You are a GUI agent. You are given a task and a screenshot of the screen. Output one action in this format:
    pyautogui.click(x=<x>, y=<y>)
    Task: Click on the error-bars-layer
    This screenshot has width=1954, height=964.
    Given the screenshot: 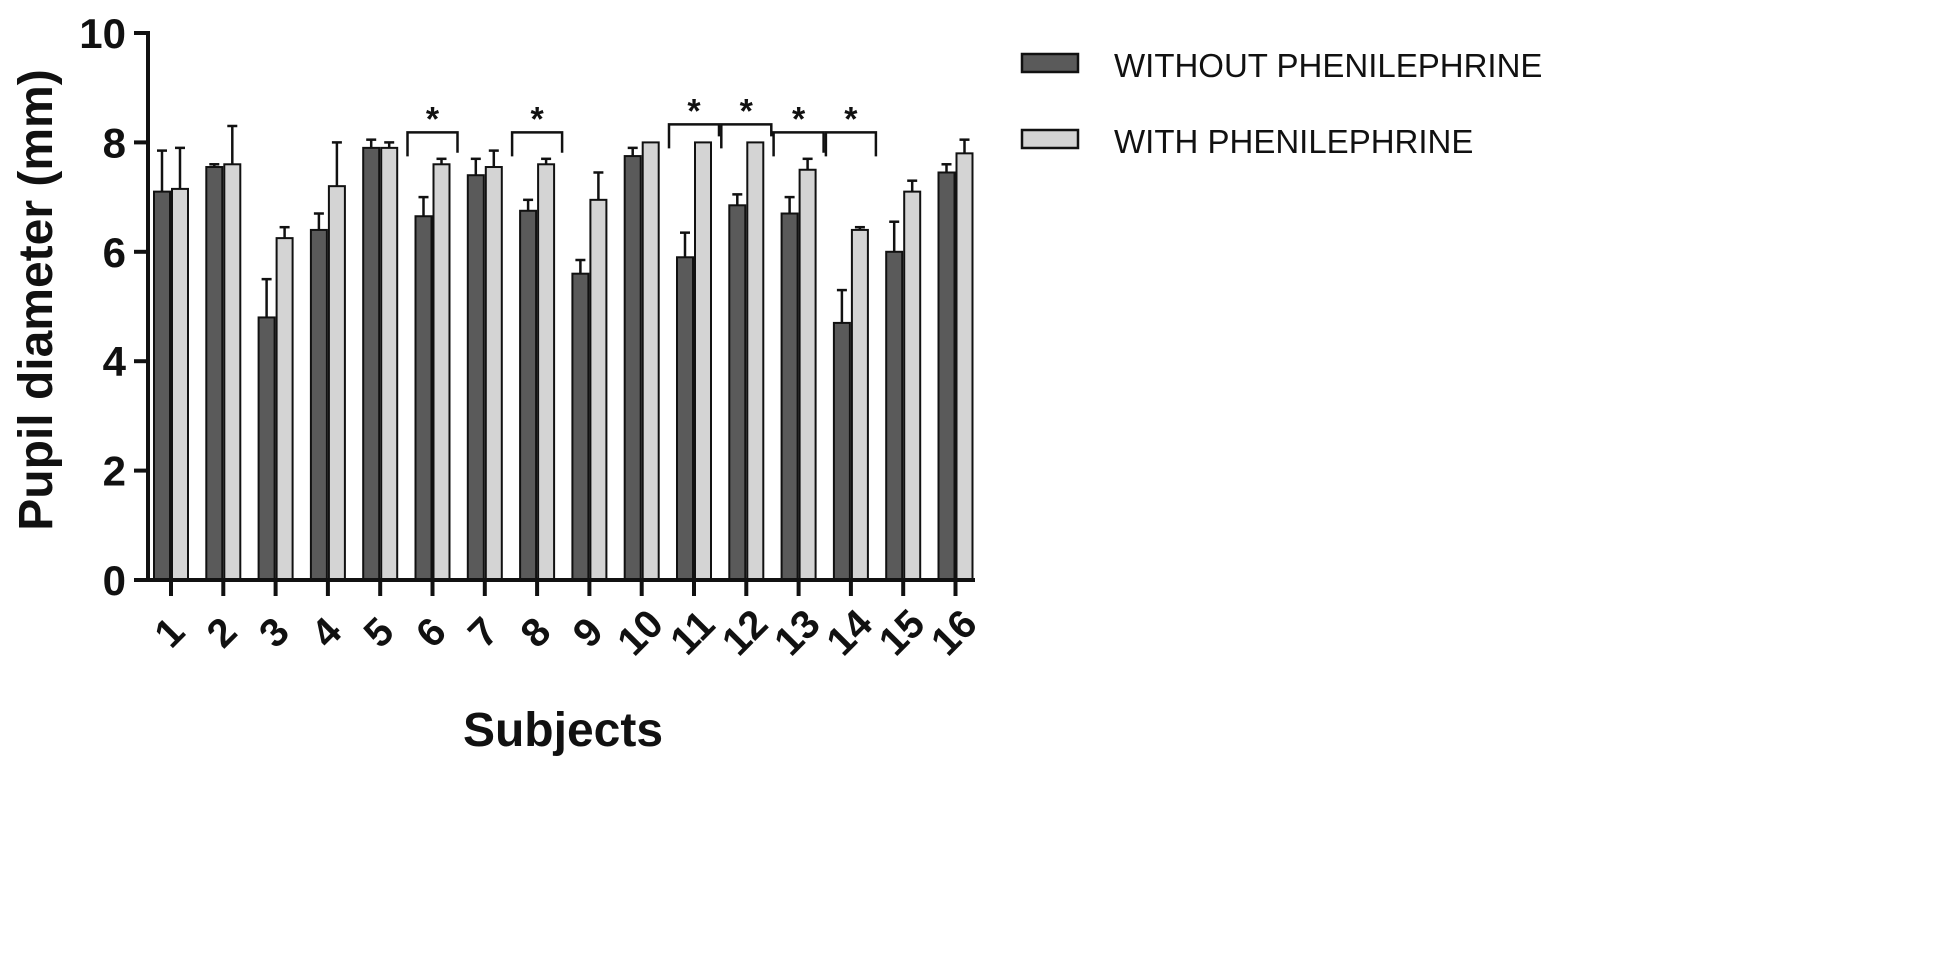 What is the action you would take?
    pyautogui.click(x=563, y=223)
    